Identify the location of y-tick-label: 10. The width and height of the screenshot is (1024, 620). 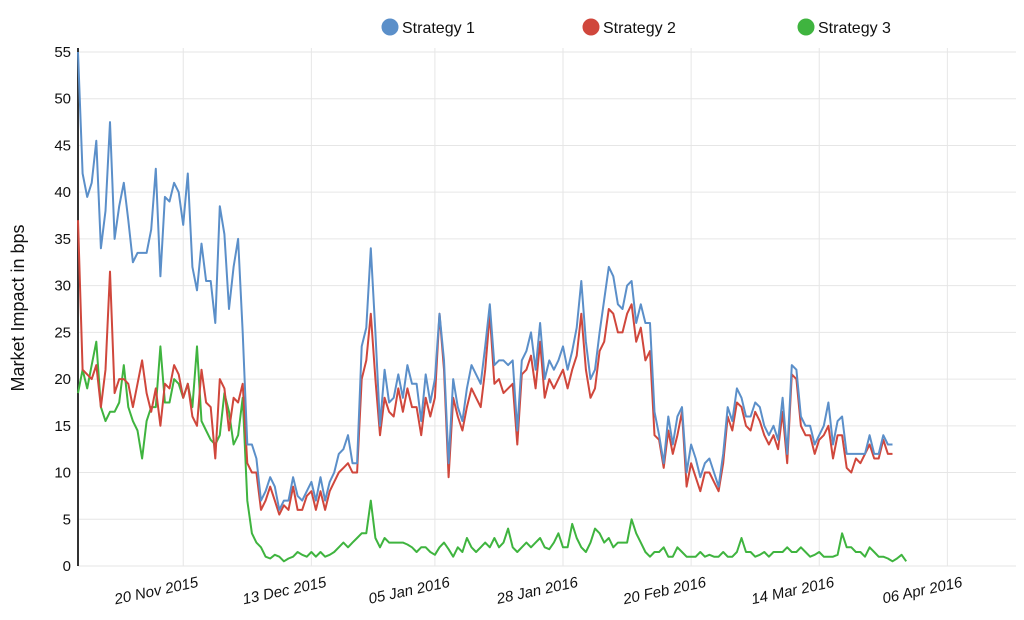
(62, 473).